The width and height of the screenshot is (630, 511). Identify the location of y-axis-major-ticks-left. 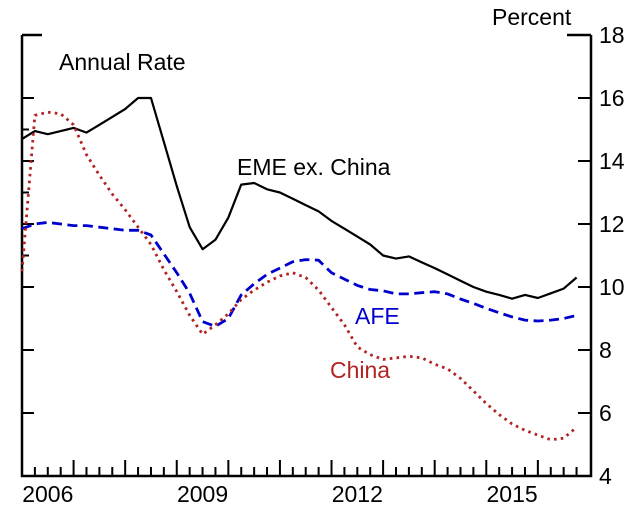
(28, 255).